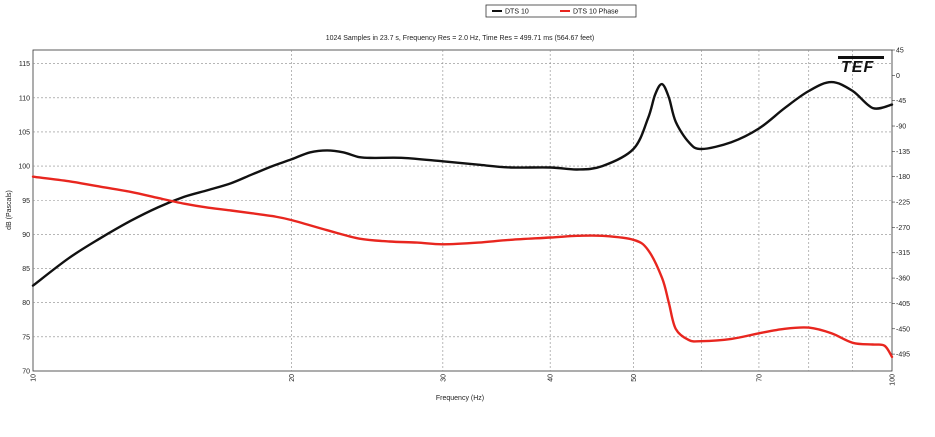  What do you see at coordinates (443, 378) in the screenshot?
I see `x-tick-label: 30` at bounding box center [443, 378].